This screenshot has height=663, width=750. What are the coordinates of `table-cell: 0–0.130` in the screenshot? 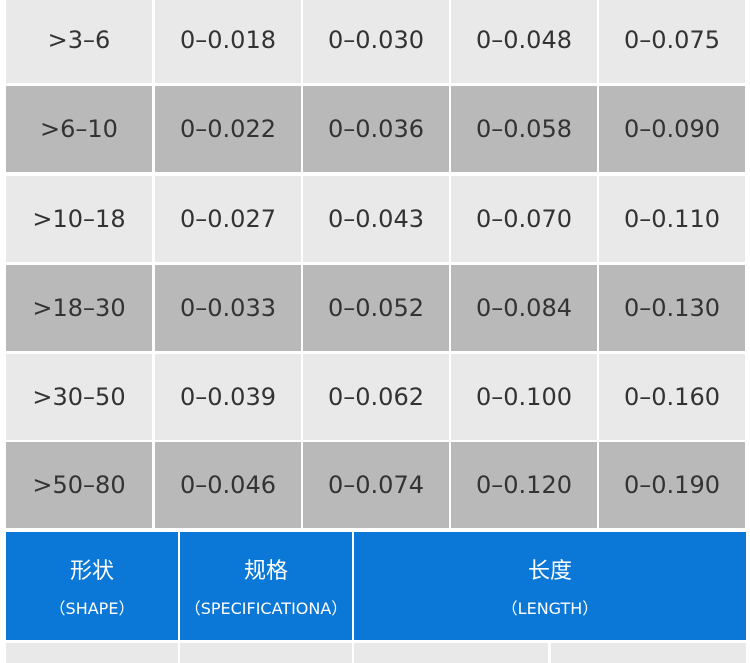 It's located at (672, 308).